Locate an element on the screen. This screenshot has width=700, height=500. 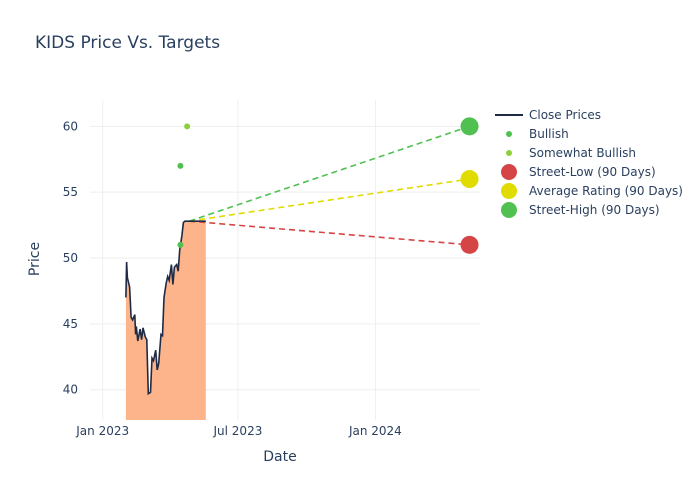
rating-markers is located at coordinates (328, 185).